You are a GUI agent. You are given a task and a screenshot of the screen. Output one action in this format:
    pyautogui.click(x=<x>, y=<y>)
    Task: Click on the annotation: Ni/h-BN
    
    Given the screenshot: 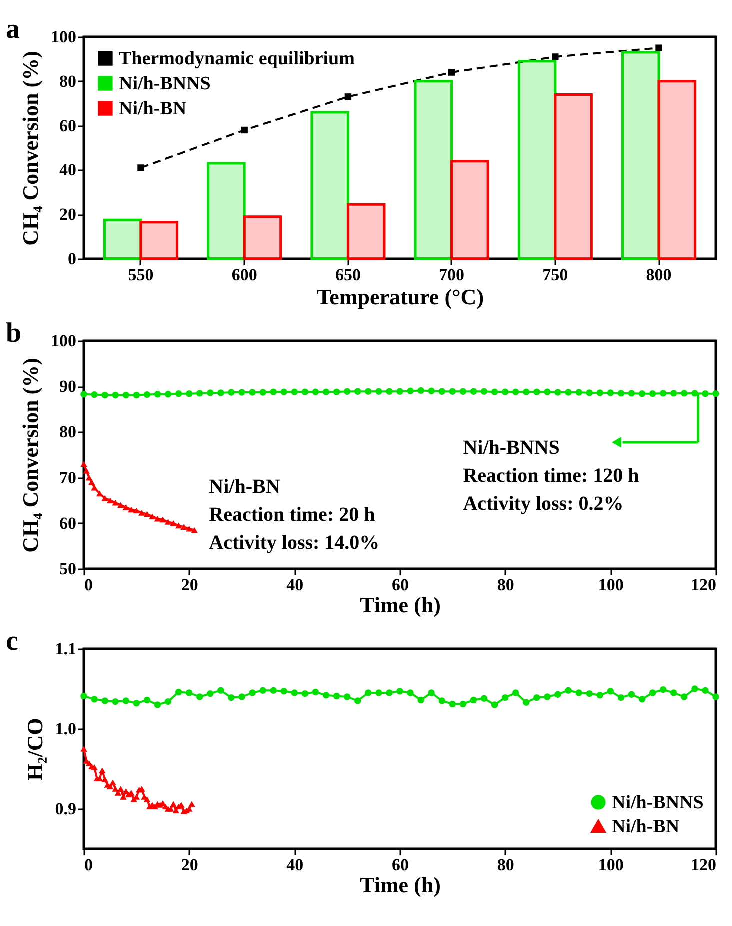 What is the action you would take?
    pyautogui.click(x=245, y=487)
    